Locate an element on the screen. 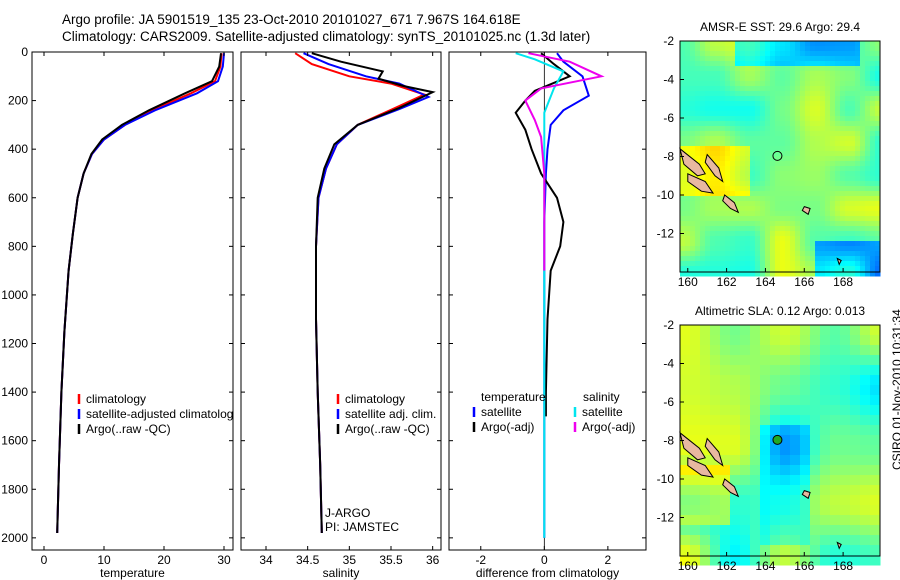 The image size is (900, 580). difference-legend-entry: satellite is located at coordinates (602, 412).